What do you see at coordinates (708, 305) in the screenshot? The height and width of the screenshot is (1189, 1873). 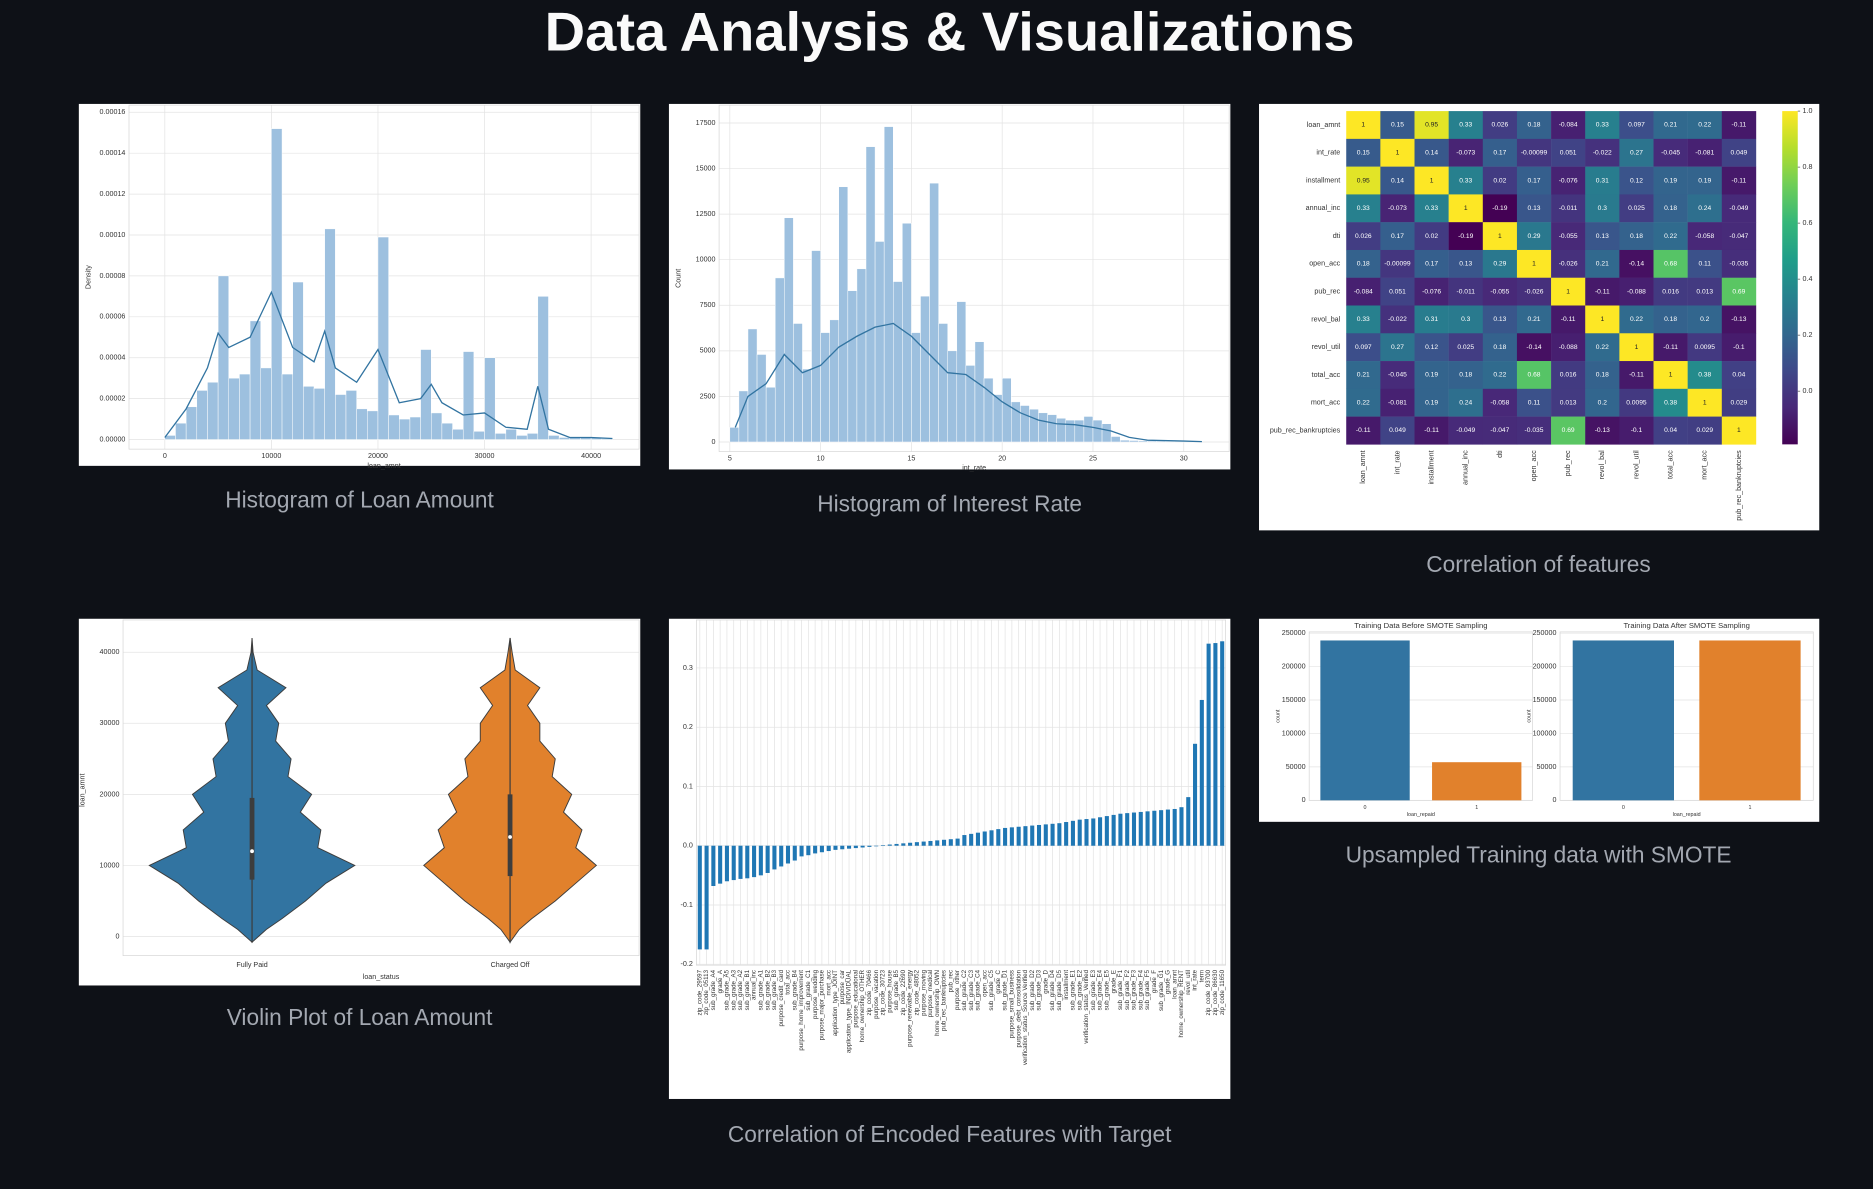 I see `y-tick-label: 7500` at bounding box center [708, 305].